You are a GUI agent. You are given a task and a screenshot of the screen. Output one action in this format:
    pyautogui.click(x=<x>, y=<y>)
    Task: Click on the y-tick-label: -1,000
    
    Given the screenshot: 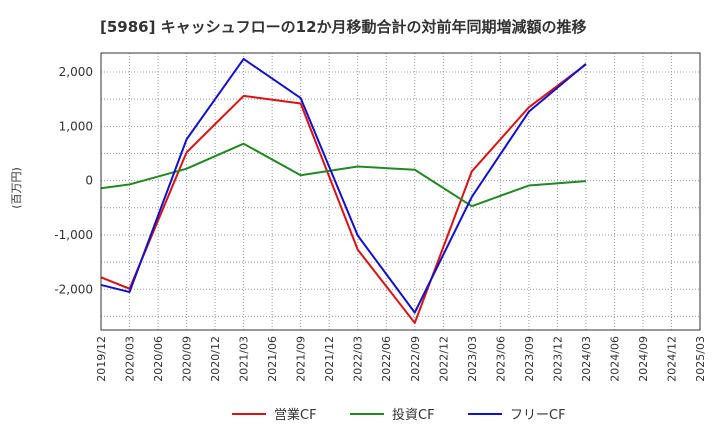 What is the action you would take?
    pyautogui.click(x=73, y=235)
    